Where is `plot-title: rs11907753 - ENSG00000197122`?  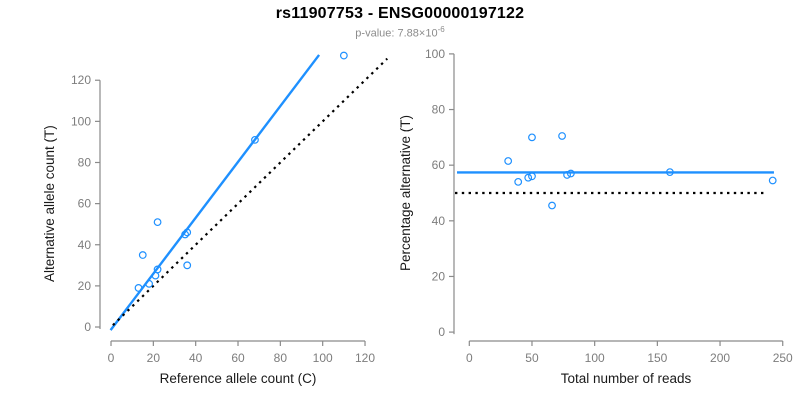
plot-title: rs11907753 - ENSG00000197122 is located at coordinates (400, 13).